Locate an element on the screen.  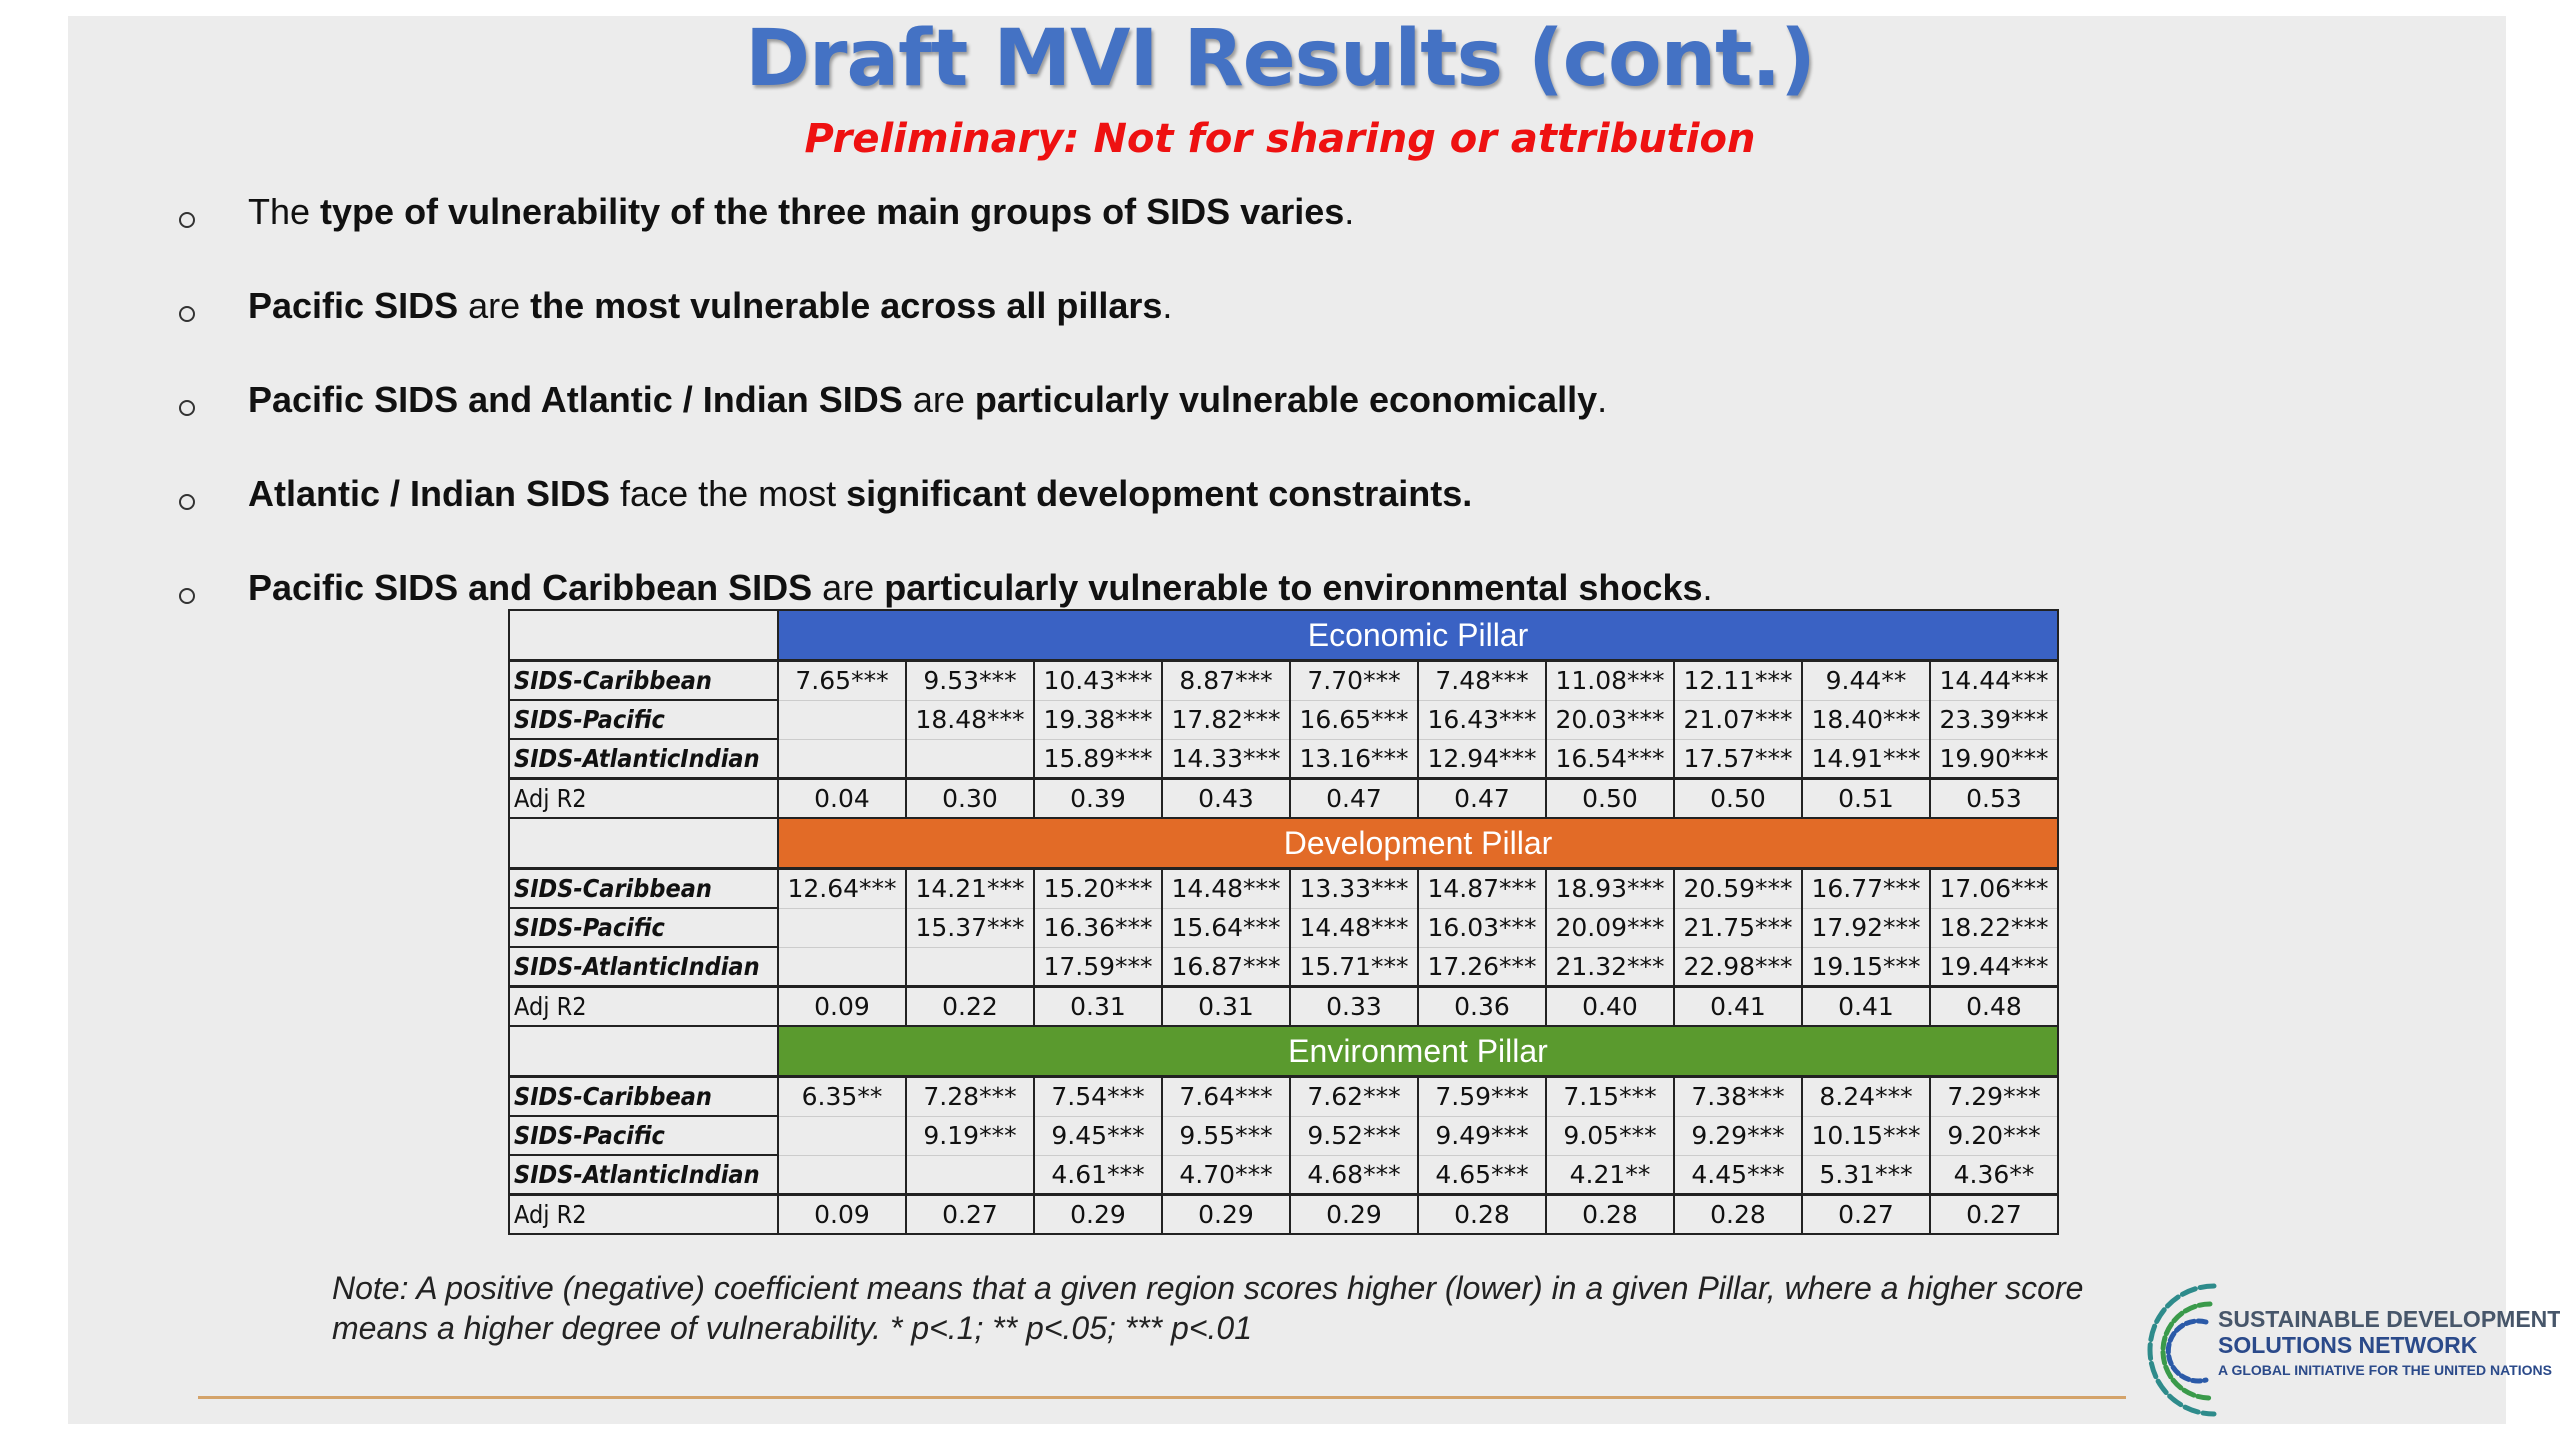
coefficient-cell: 17.57*** is located at coordinates (1738, 758).